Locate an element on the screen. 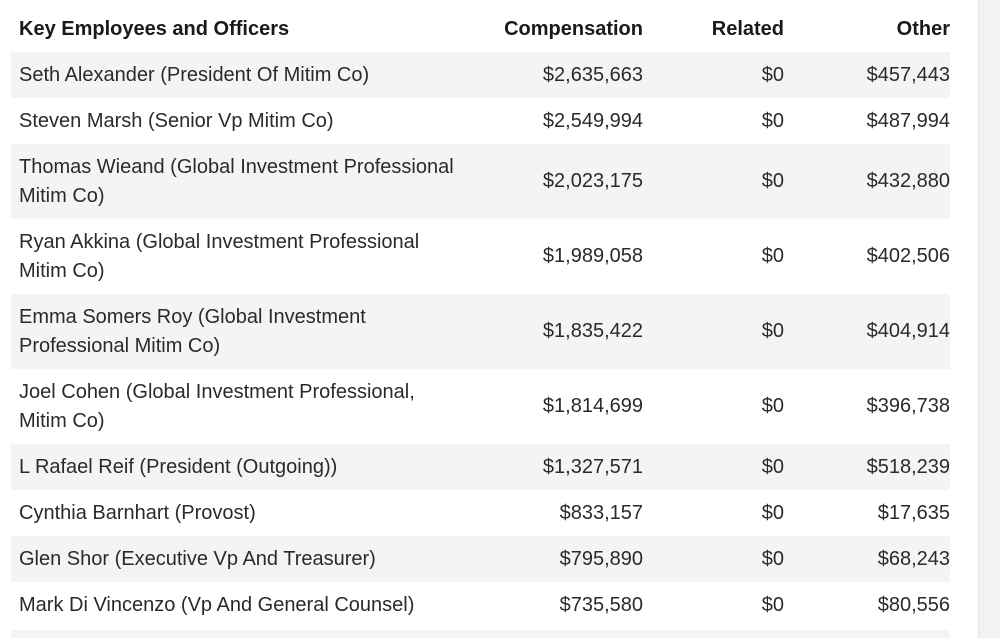 The width and height of the screenshot is (1000, 638). cell-compensation: $2,023,175 is located at coordinates (557, 181).